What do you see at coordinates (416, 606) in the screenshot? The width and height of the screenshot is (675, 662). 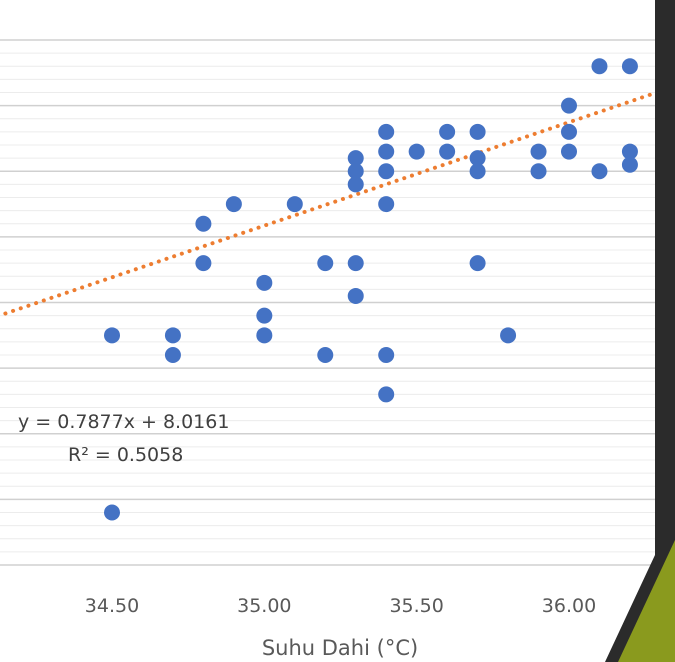 I see `x-tick-label: 35.50` at bounding box center [416, 606].